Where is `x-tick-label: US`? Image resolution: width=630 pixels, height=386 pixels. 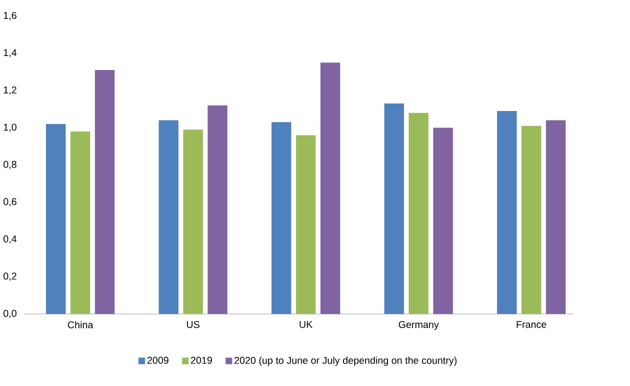
x-tick-label: US is located at coordinates (193, 324).